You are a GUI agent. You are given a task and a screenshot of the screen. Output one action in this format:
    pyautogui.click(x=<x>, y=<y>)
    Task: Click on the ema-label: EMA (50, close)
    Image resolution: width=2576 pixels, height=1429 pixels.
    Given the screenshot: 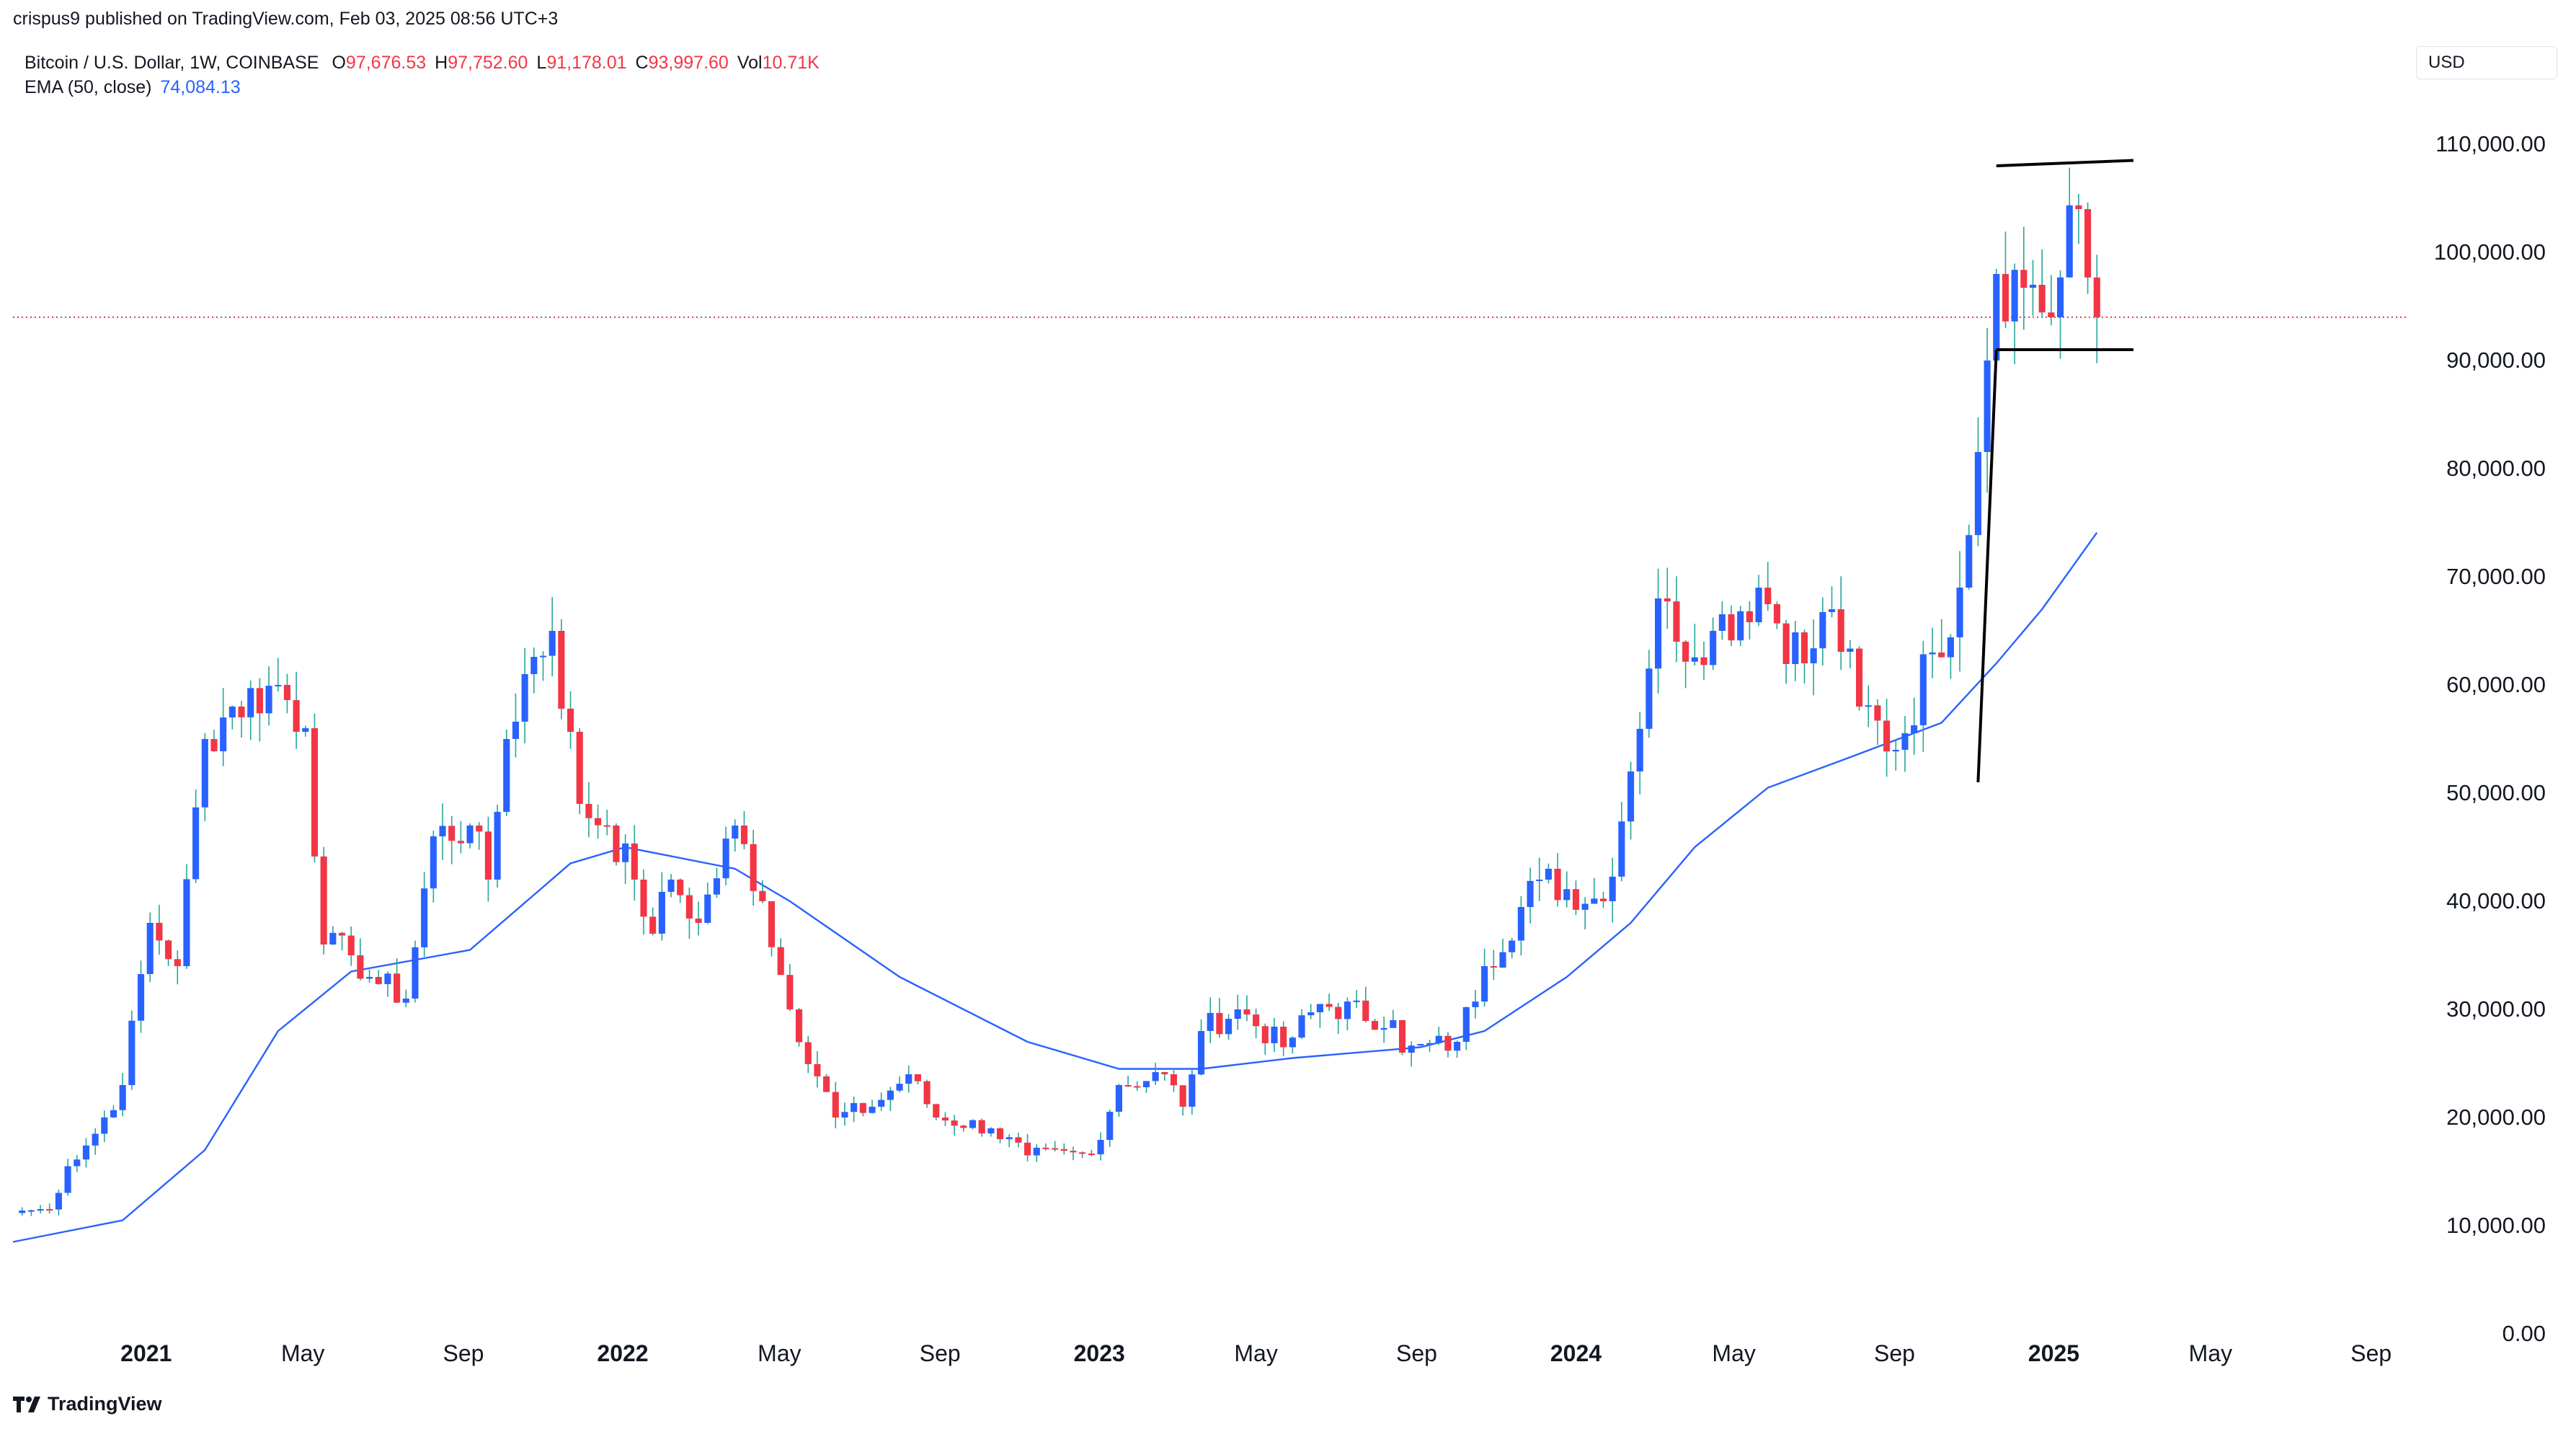 What is the action you would take?
    pyautogui.click(x=88, y=87)
    